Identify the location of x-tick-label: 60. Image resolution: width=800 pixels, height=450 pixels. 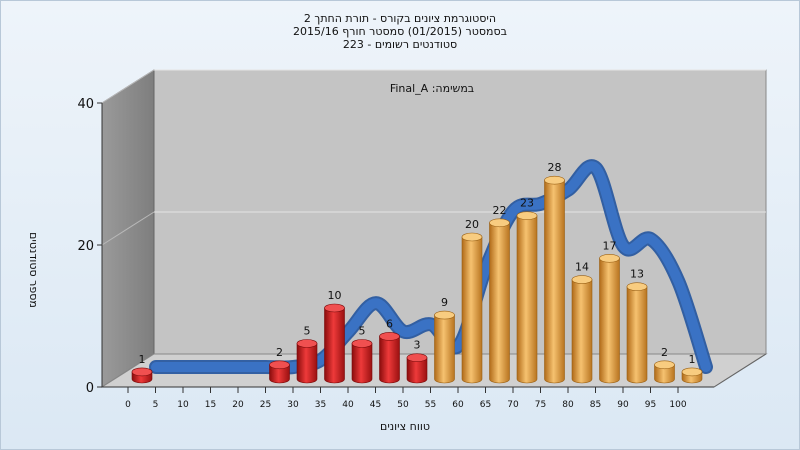
(458, 405).